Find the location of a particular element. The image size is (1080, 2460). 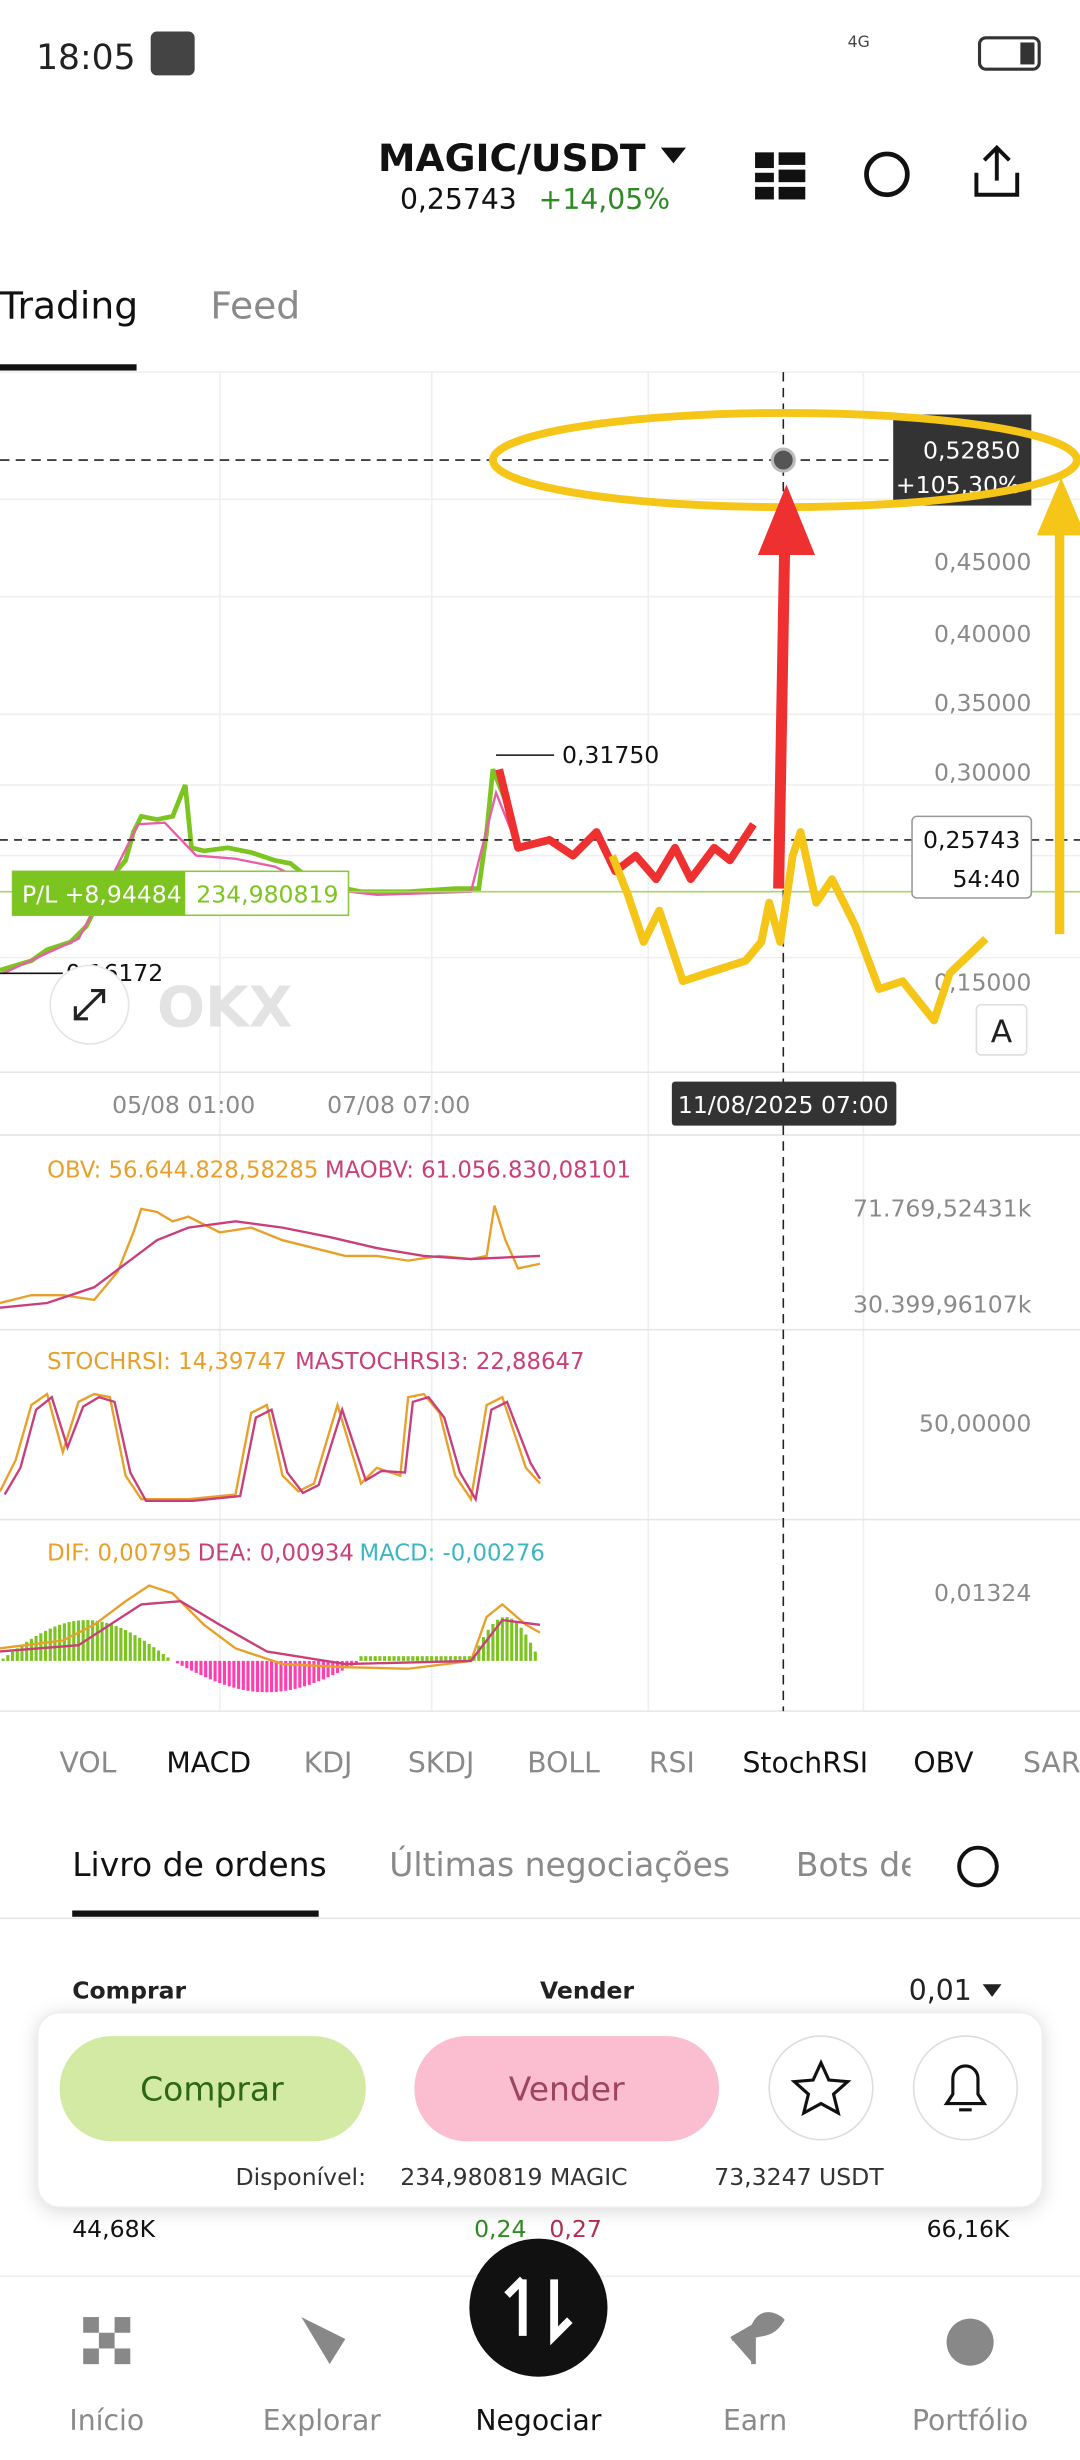

indicator-tab: SKDJ is located at coordinates (441, 1762).